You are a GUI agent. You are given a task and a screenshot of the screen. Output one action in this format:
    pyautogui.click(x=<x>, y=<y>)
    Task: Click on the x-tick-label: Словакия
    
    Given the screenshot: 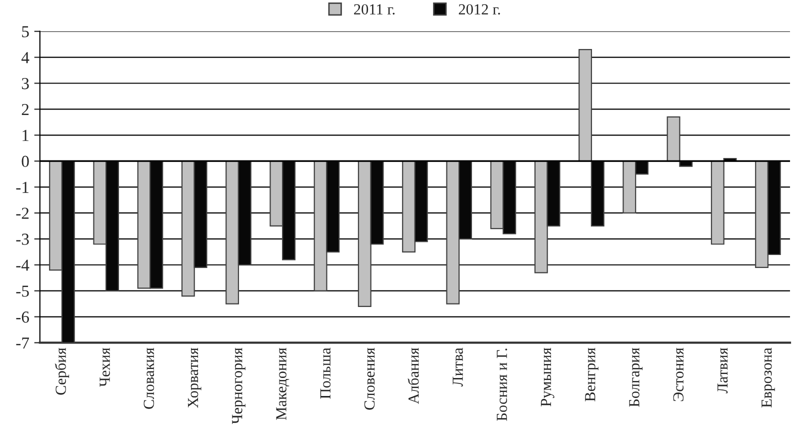 What is the action you would take?
    pyautogui.click(x=149, y=378)
    